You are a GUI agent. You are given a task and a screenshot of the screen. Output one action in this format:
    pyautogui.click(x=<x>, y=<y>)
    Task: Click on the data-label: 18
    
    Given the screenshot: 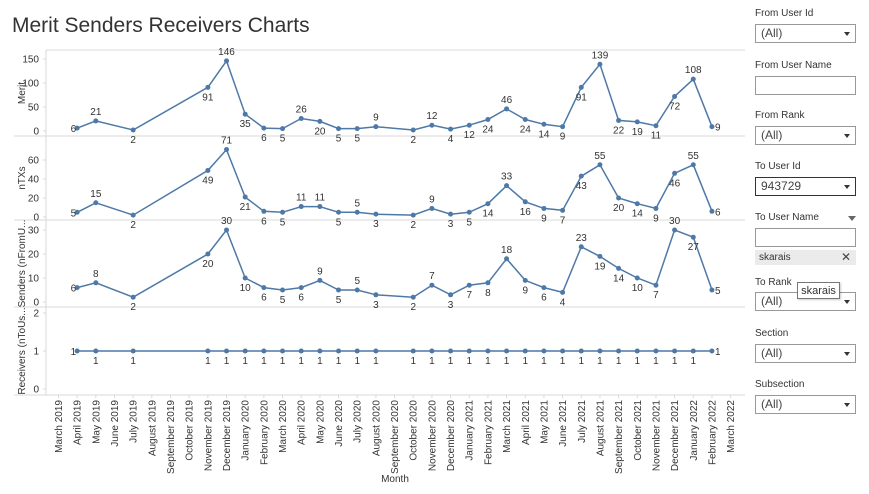 What is the action you would take?
    pyautogui.click(x=507, y=250)
    